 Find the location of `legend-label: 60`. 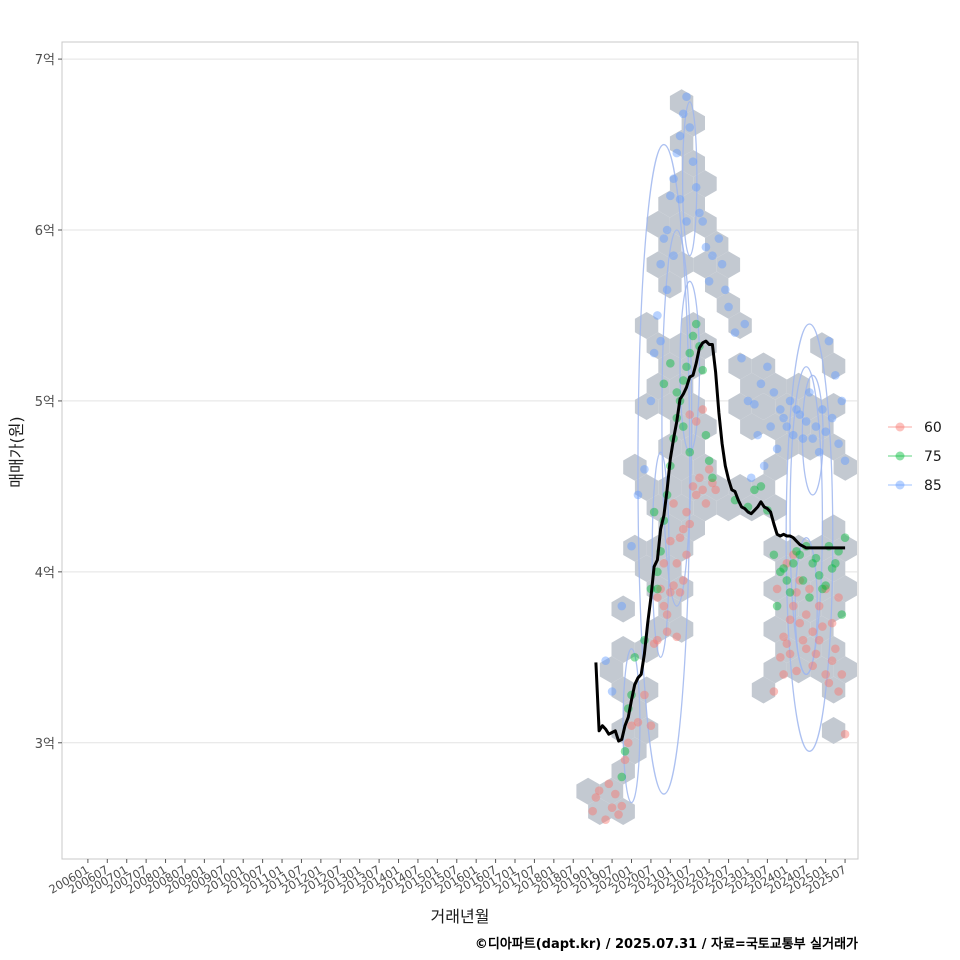

legend-label: 60 is located at coordinates (933, 428).